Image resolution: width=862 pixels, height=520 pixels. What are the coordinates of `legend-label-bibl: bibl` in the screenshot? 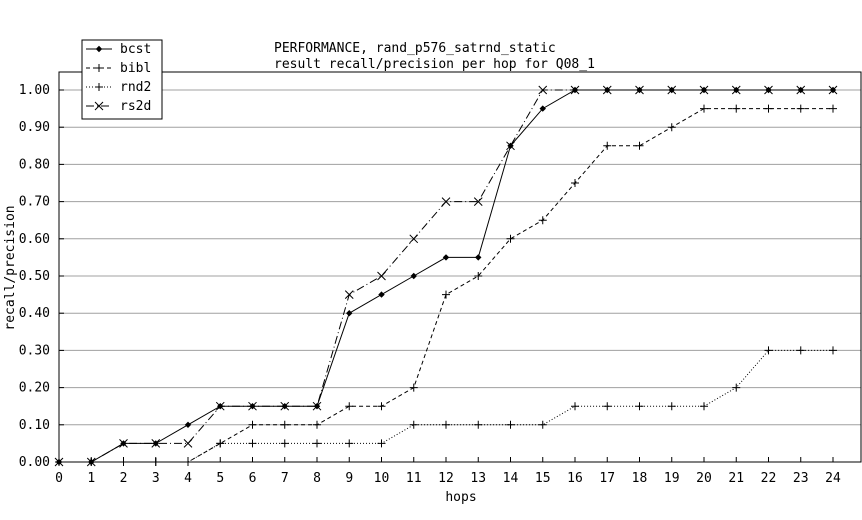 It's located at (135, 68).